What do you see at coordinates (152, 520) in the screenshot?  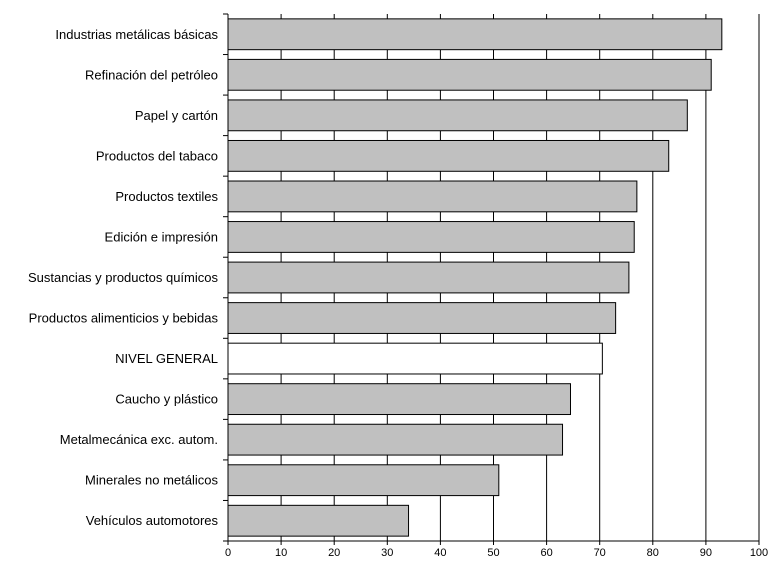 I see `category-label: Vehículos automotores` at bounding box center [152, 520].